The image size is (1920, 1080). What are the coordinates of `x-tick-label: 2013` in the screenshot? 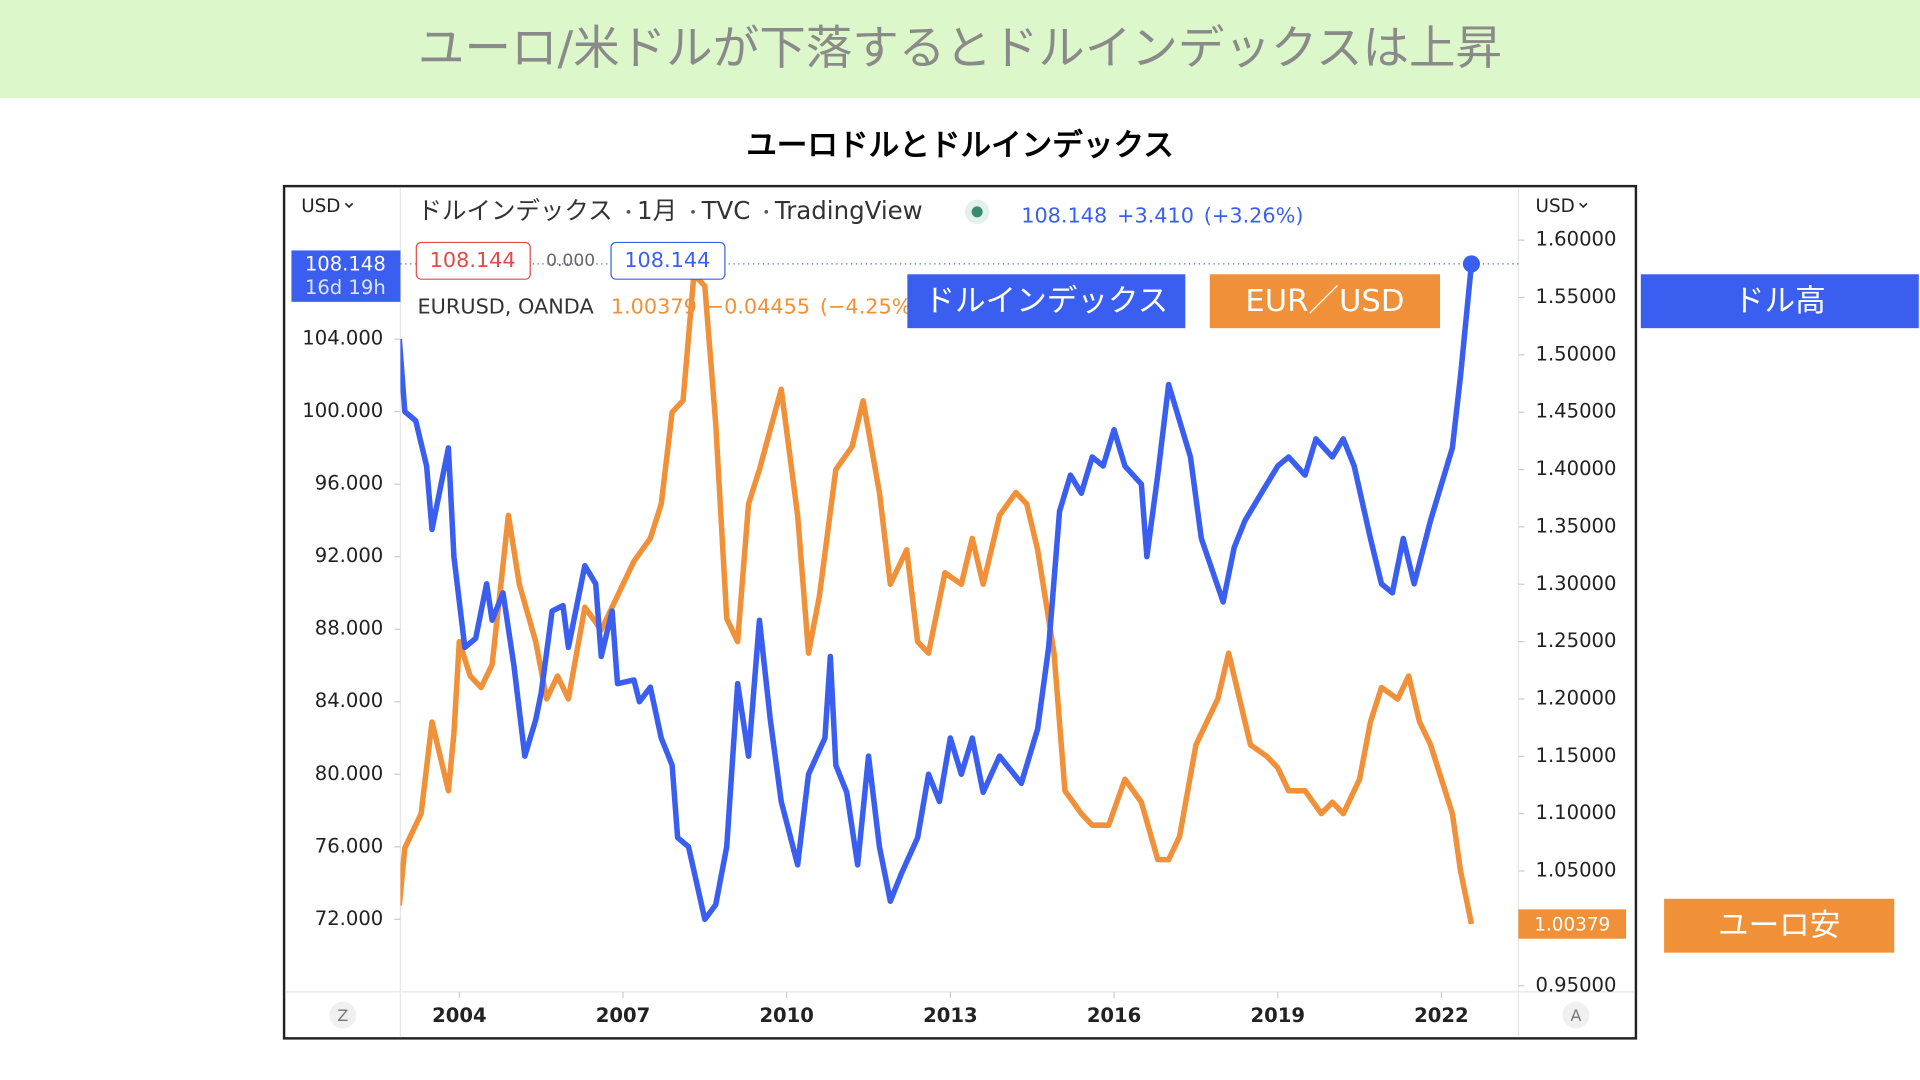 It's located at (950, 1015).